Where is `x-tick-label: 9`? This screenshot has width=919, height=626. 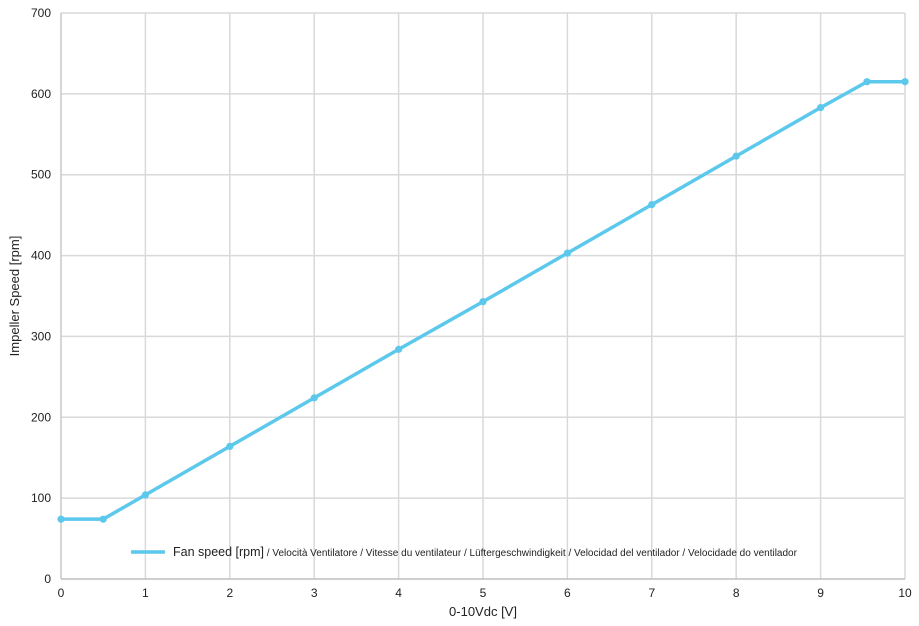 x-tick-label: 9 is located at coordinates (820, 593).